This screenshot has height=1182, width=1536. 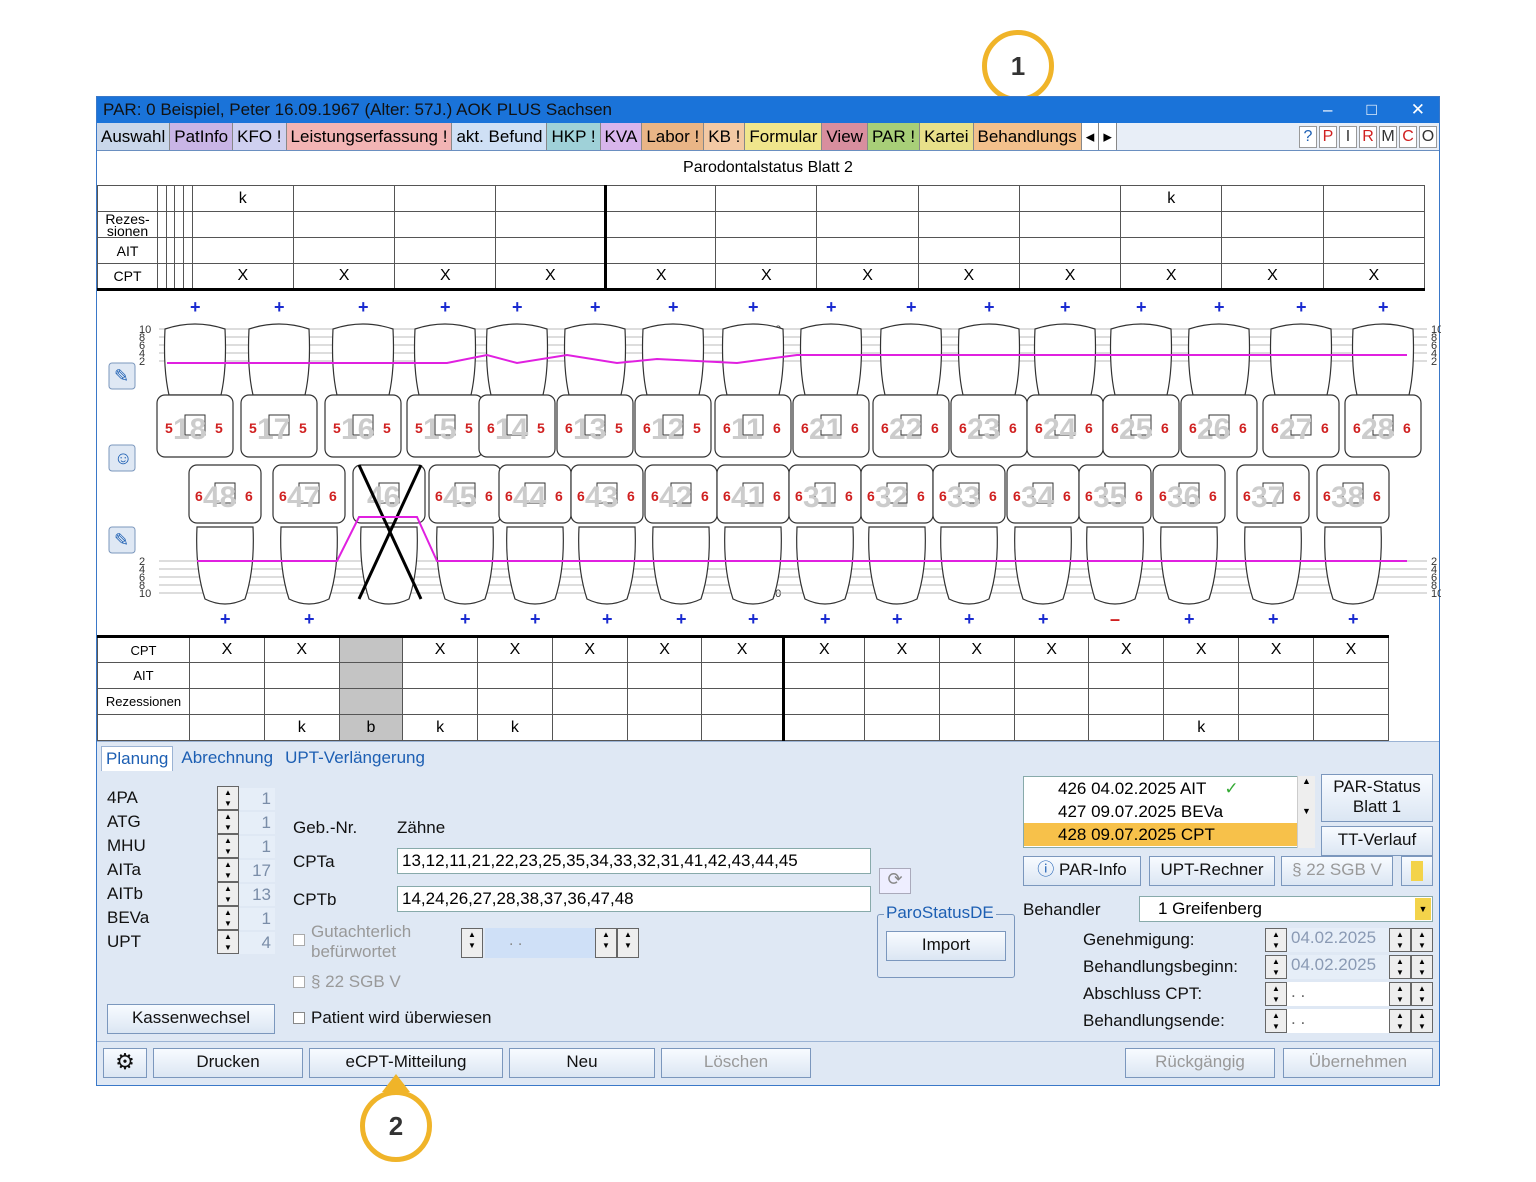 I want to click on lower-cell: b, so click(x=371, y=727).